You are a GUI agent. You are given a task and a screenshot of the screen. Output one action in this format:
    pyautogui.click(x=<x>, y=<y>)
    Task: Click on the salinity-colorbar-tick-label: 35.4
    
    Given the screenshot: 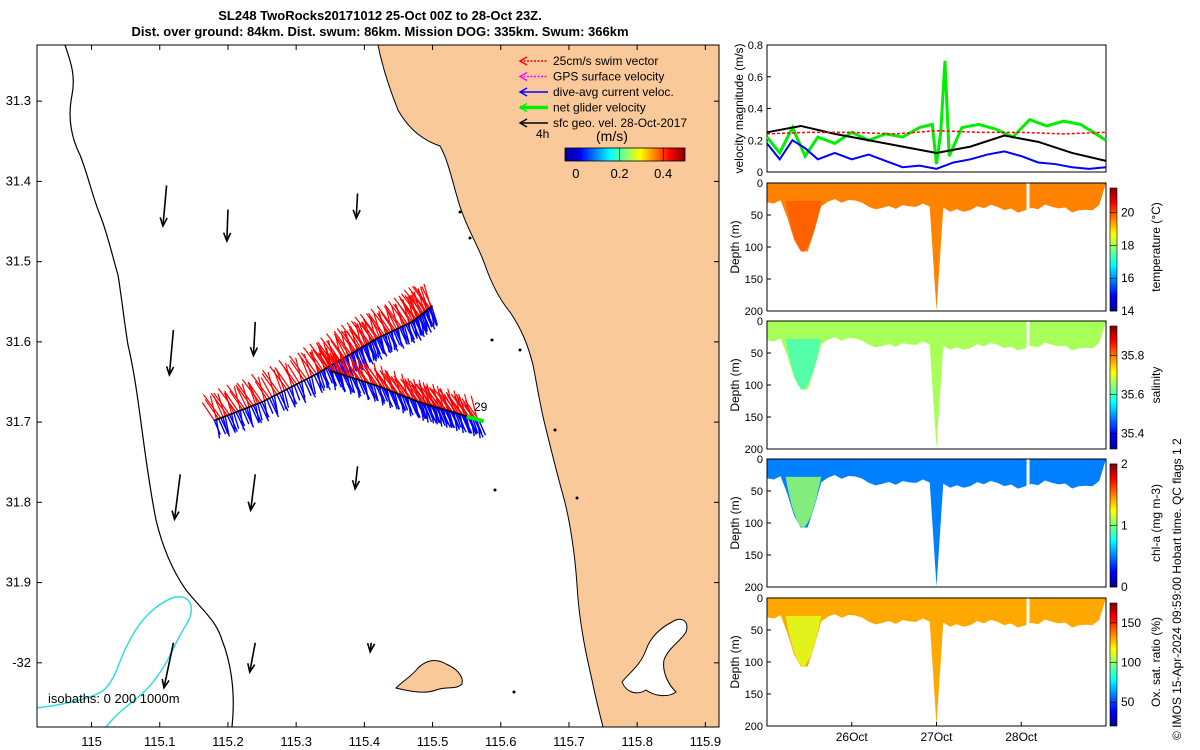 What is the action you would take?
    pyautogui.click(x=1133, y=433)
    